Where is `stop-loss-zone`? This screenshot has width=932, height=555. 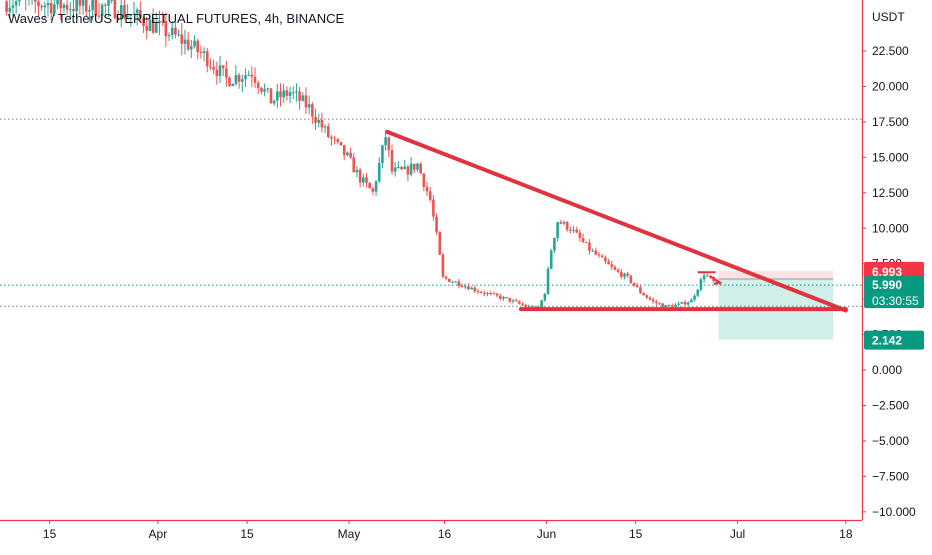 stop-loss-zone is located at coordinates (776, 275).